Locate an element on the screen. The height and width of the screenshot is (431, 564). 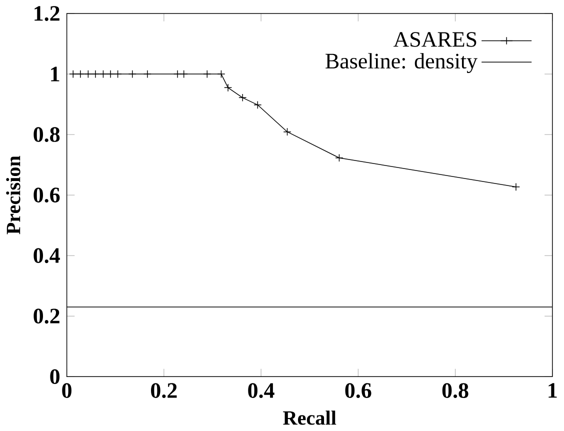
x-axis-title: Recall is located at coordinates (309, 417).